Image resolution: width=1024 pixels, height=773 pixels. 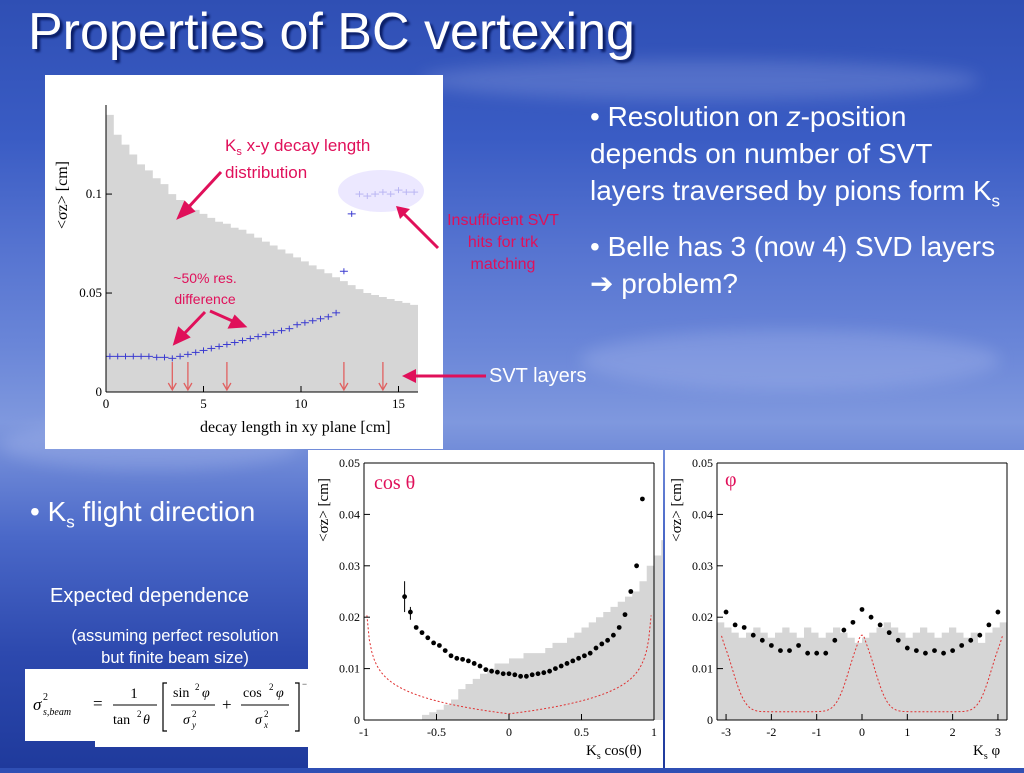 What do you see at coordinates (436, 732) in the screenshot?
I see `x-tick-label: -0.5` at bounding box center [436, 732].